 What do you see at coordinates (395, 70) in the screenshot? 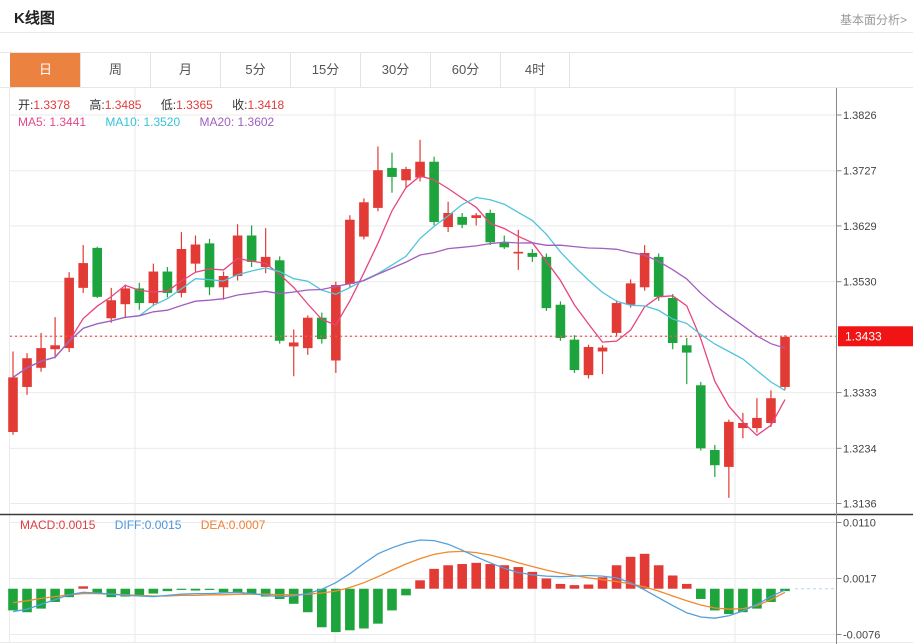
I see `tab-30分: 30分` at bounding box center [395, 70].